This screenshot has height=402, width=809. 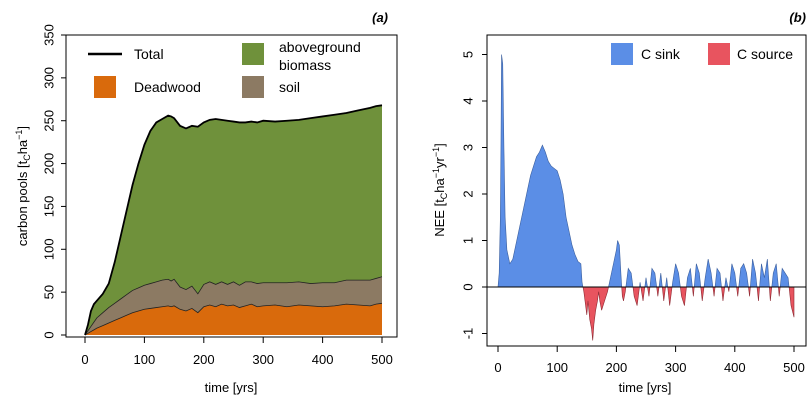 I want to click on y-tick-label: 150, so click(x=48, y=207).